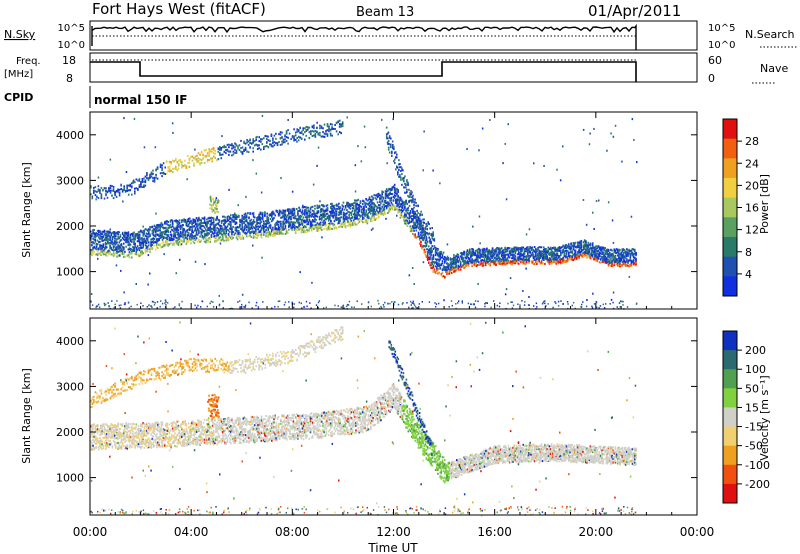 Image resolution: width=800 pixels, height=554 pixels. What do you see at coordinates (364, 36) in the screenshot?
I see `nsky-series` at bounding box center [364, 36].